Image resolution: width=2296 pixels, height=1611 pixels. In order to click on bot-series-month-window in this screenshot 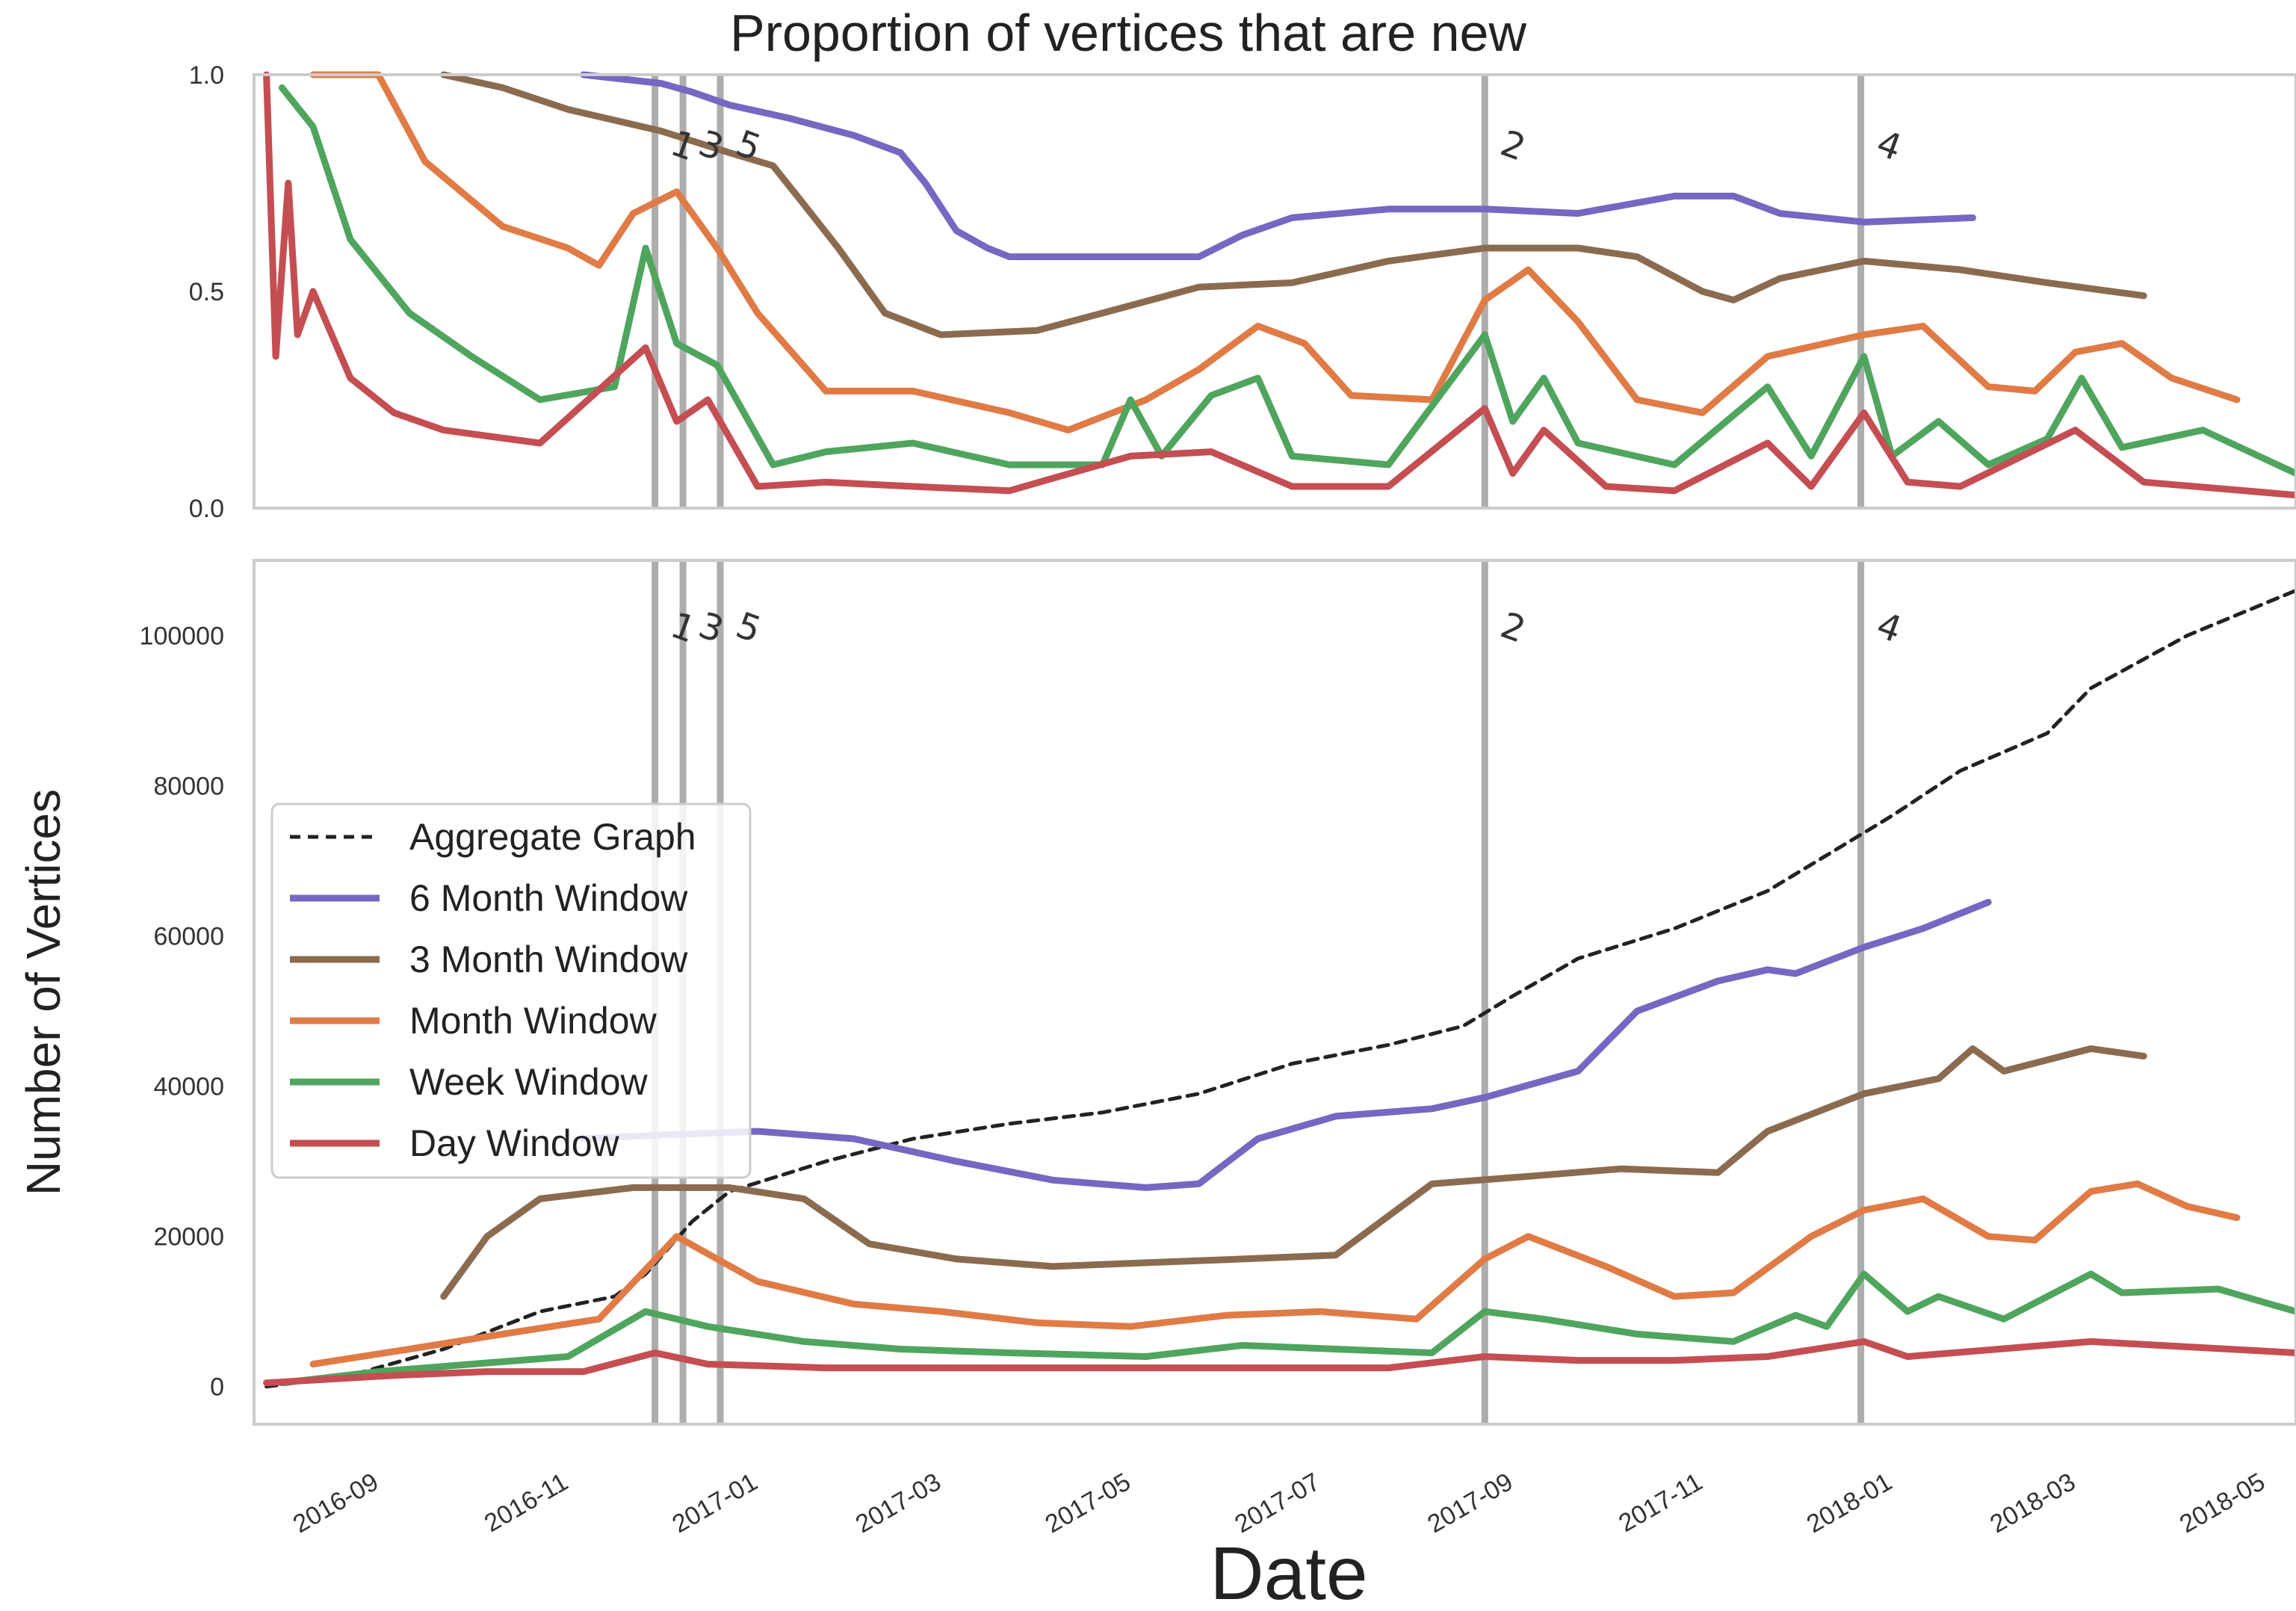, I will do `click(1275, 1274)`.